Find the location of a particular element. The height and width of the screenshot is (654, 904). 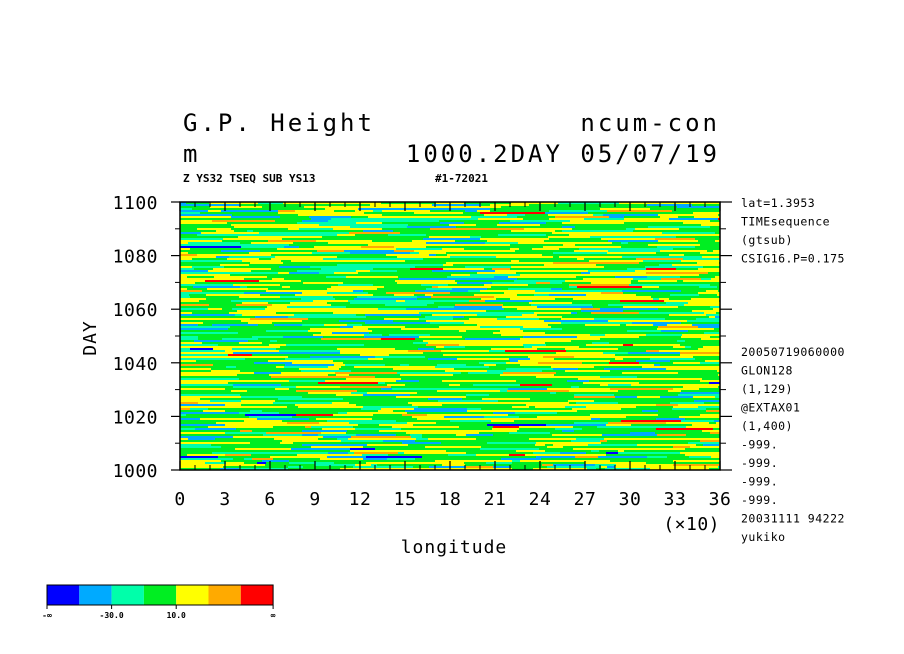

x-tick-label: 0 is located at coordinates (179, 499).